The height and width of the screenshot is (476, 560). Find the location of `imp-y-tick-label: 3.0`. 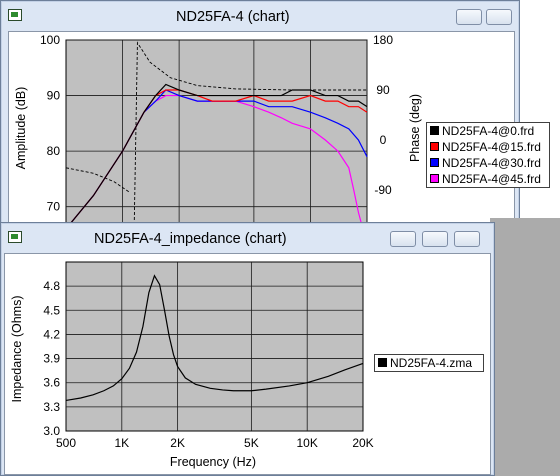

imp-y-tick-label: 3.0 is located at coordinates (51, 431).